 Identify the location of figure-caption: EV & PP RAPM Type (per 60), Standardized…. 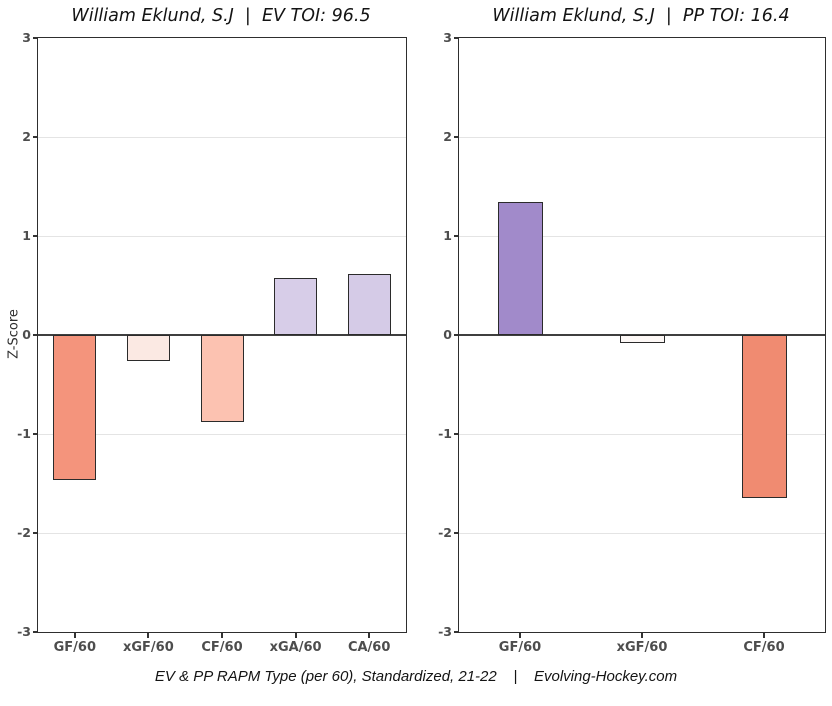
(416, 676).